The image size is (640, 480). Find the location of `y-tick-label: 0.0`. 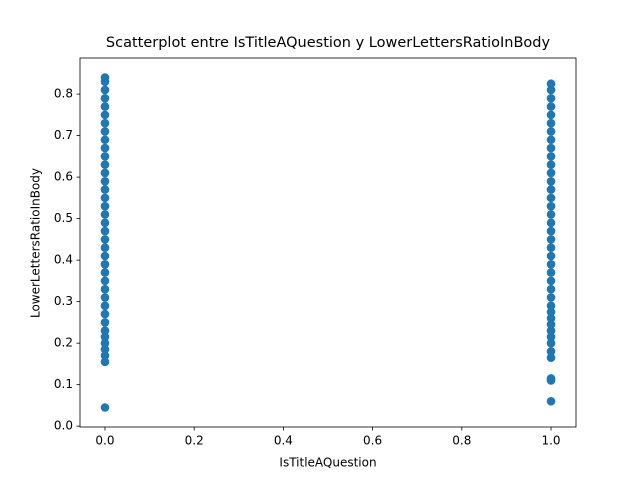

y-tick-label: 0.0 is located at coordinates (63, 426).